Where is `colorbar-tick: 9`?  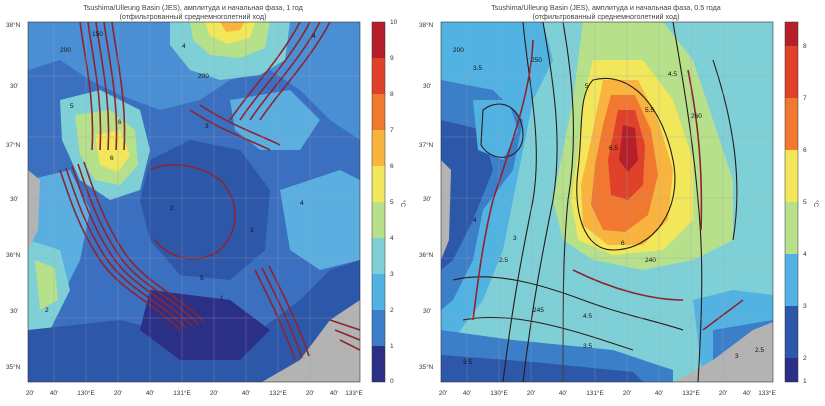
colorbar-tick: 9 is located at coordinates (392, 58).